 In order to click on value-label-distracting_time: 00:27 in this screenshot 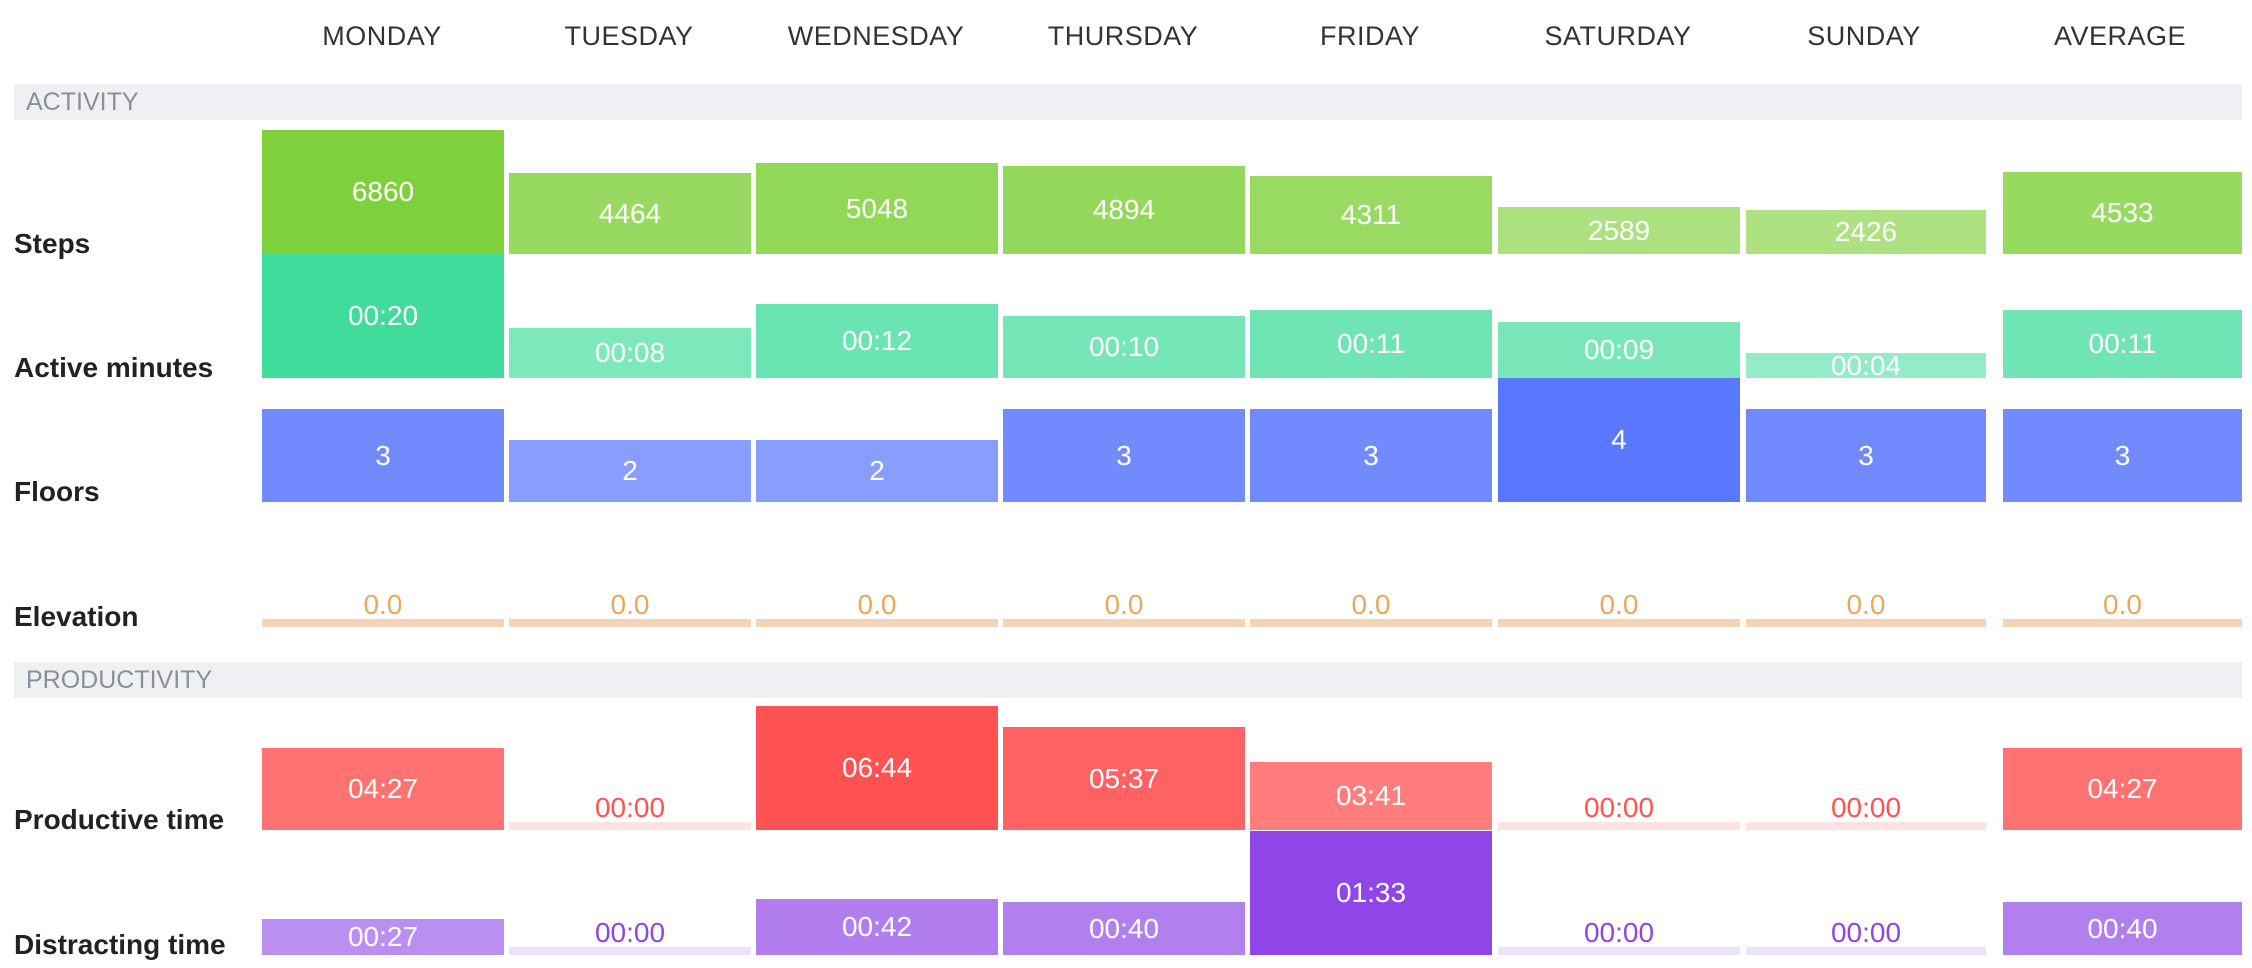, I will do `click(383, 936)`.